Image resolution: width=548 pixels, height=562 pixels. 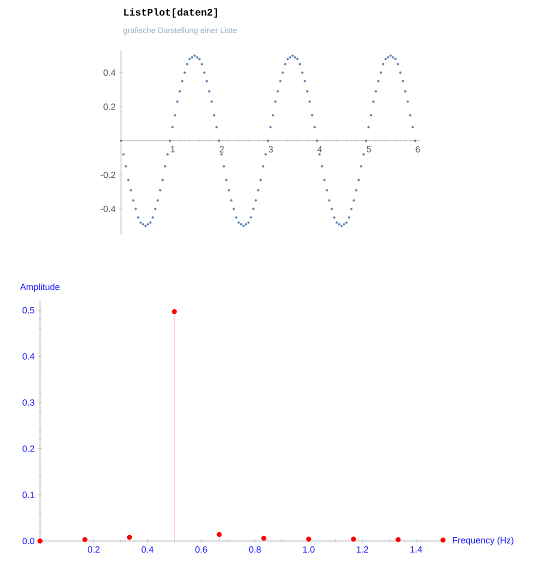 What do you see at coordinates (362, 549) in the screenshot?
I see `x-tick-label: 1.2` at bounding box center [362, 549].